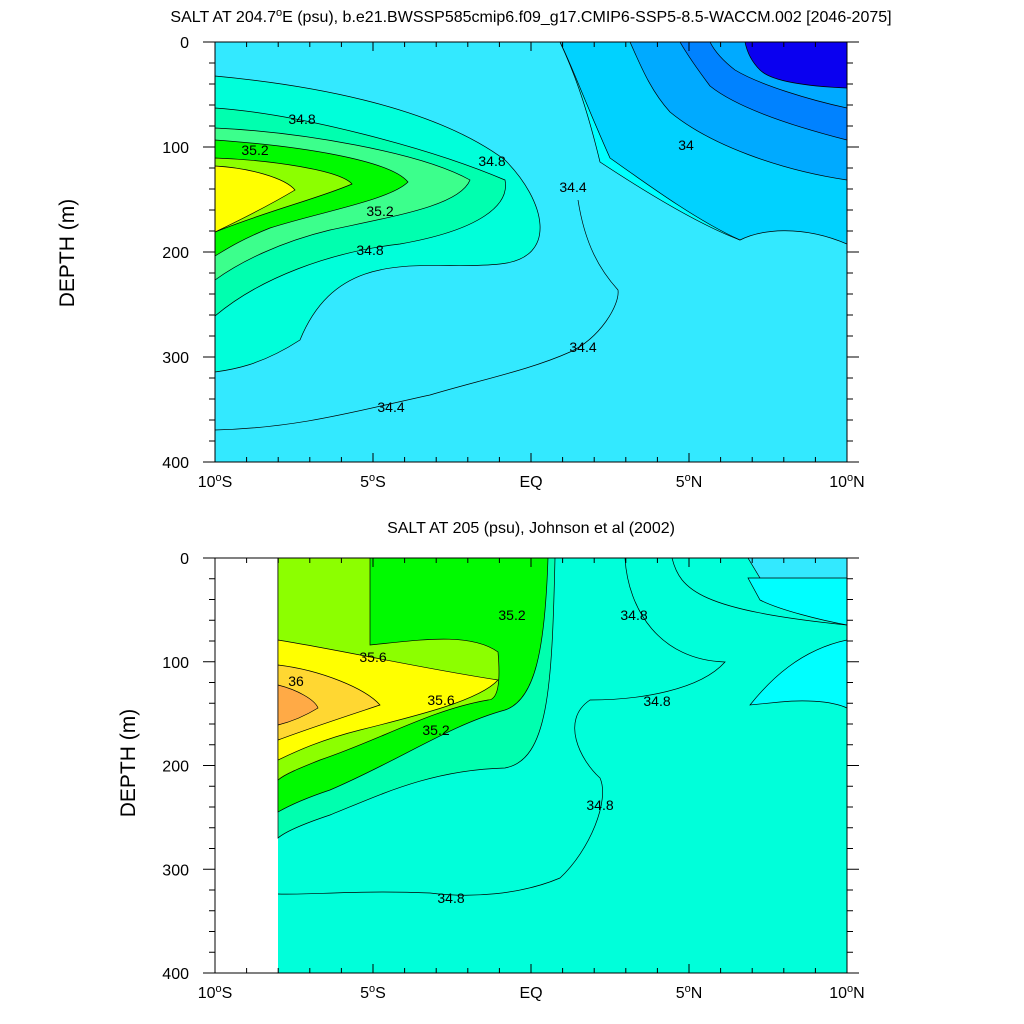 Image resolution: width=1024 pixels, height=1024 pixels. I want to click on bottom-clabel-2: 36, so click(296, 681).